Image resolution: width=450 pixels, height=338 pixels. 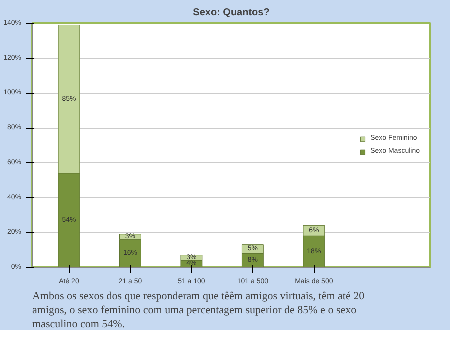 What do you see at coordinates (231, 13) in the screenshot?
I see `chart-title: Sexo: Quantos?` at bounding box center [231, 13].